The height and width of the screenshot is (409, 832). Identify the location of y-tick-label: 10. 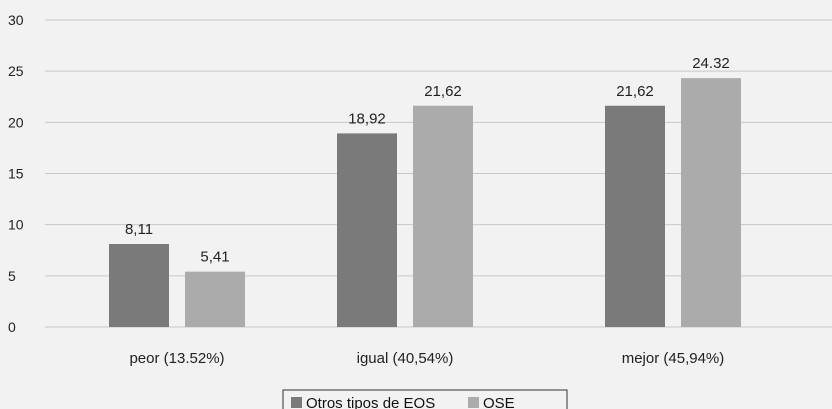
(16, 225).